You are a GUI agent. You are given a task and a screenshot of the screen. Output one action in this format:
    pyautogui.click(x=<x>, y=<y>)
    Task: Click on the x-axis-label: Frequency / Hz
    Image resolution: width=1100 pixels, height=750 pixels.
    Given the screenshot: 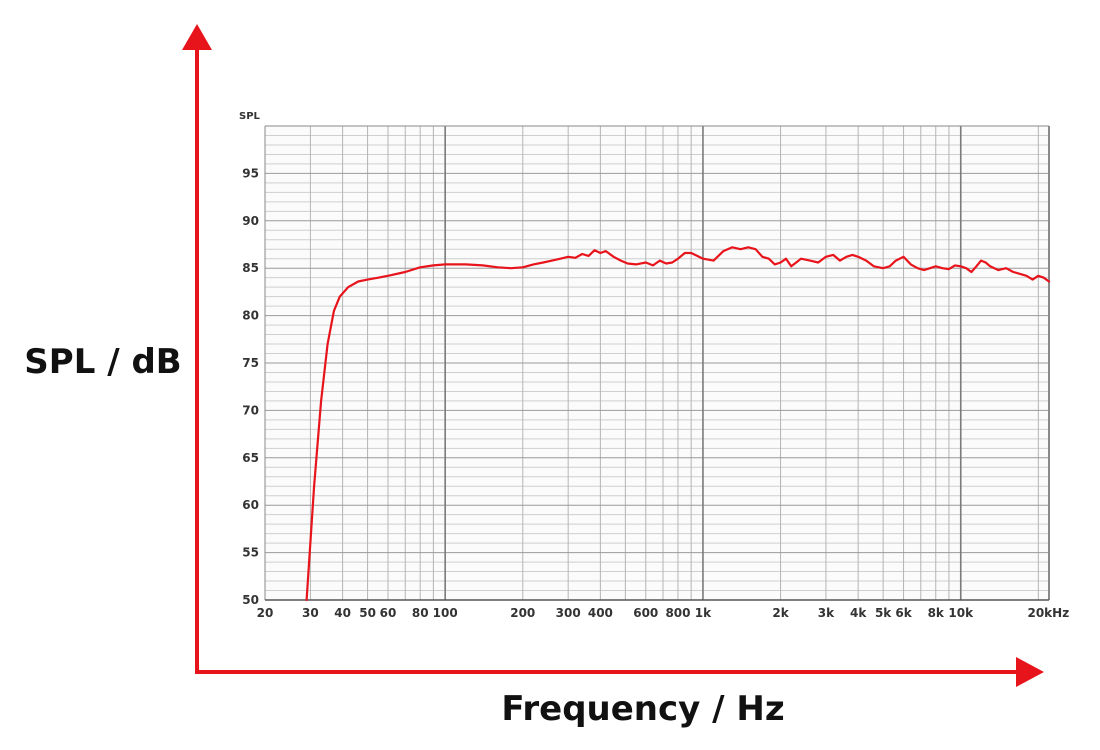 What is the action you would take?
    pyautogui.click(x=642, y=709)
    